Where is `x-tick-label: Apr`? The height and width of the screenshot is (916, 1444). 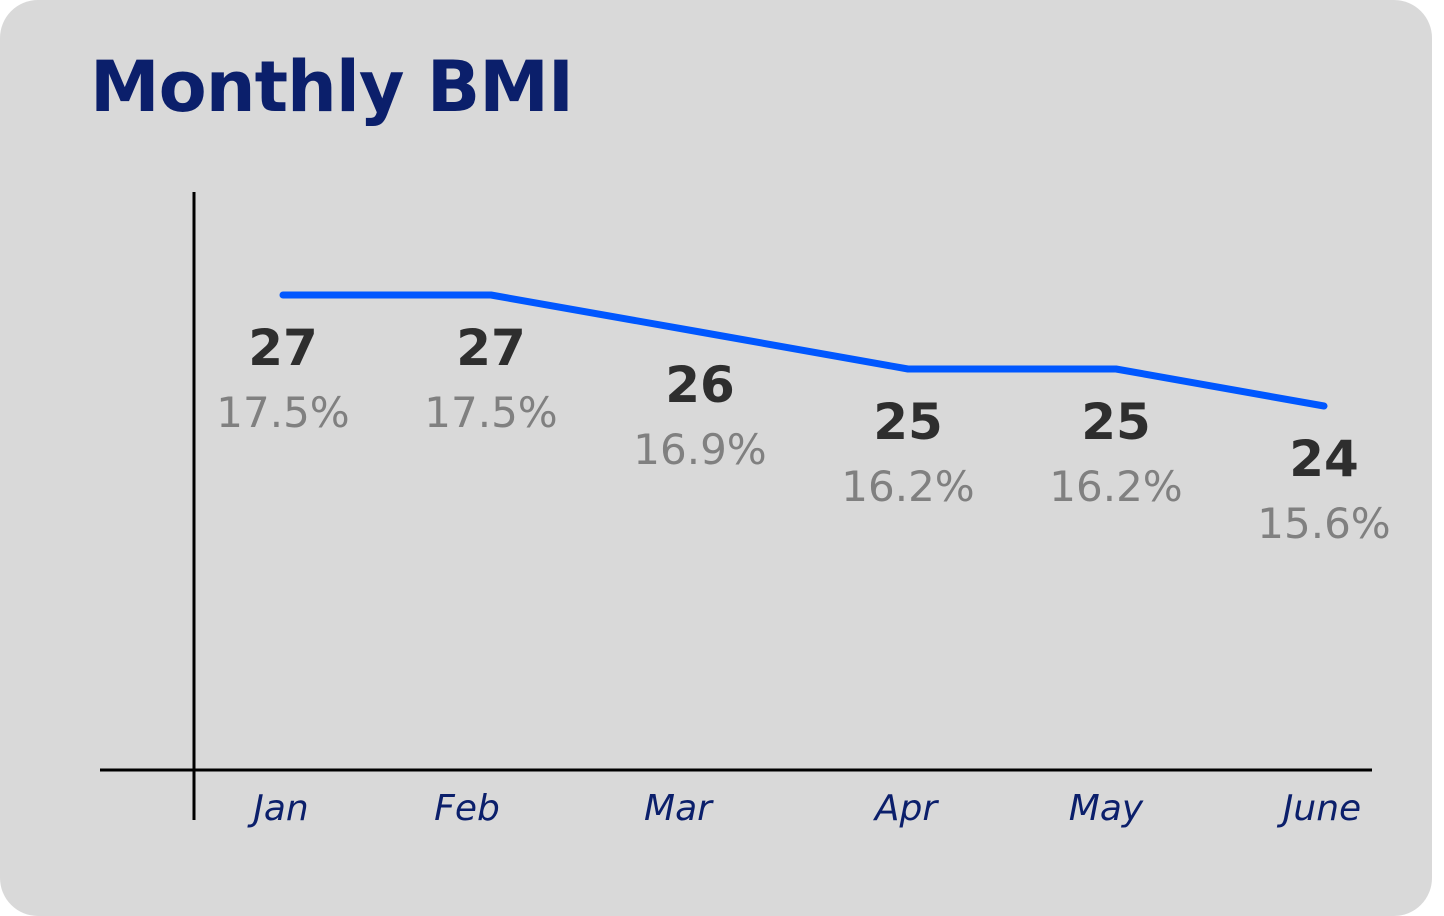 x-tick-label: Apr is located at coordinates (906, 808).